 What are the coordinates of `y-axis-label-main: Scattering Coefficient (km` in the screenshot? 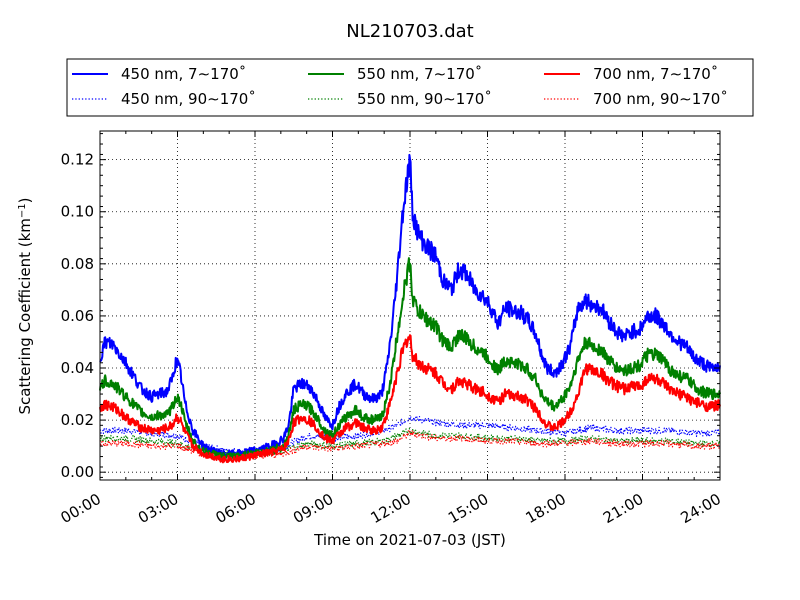 It's located at (25, 316).